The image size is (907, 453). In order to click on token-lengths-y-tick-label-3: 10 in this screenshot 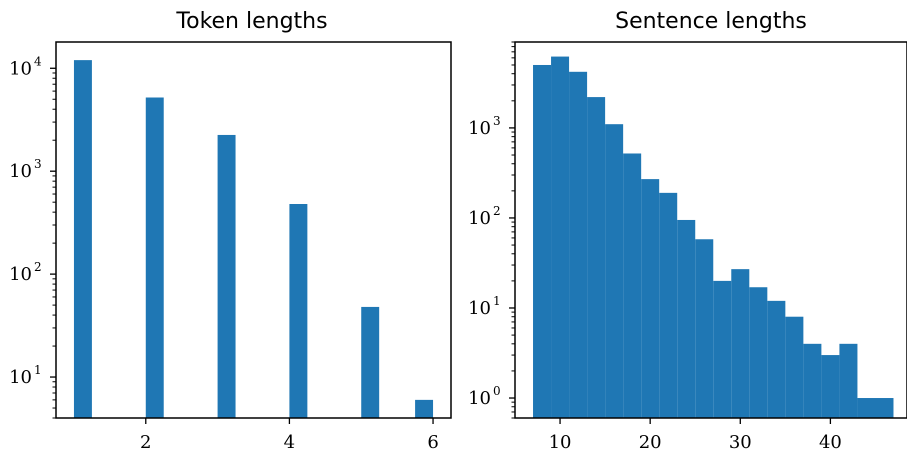, I will do `click(20, 68)`.